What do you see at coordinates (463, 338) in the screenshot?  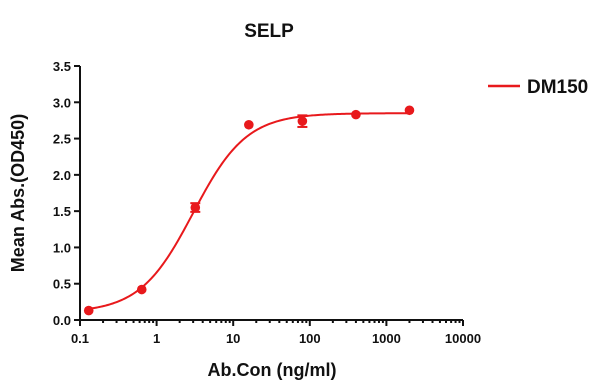 I see `x-tick-label: 10000` at bounding box center [463, 338].